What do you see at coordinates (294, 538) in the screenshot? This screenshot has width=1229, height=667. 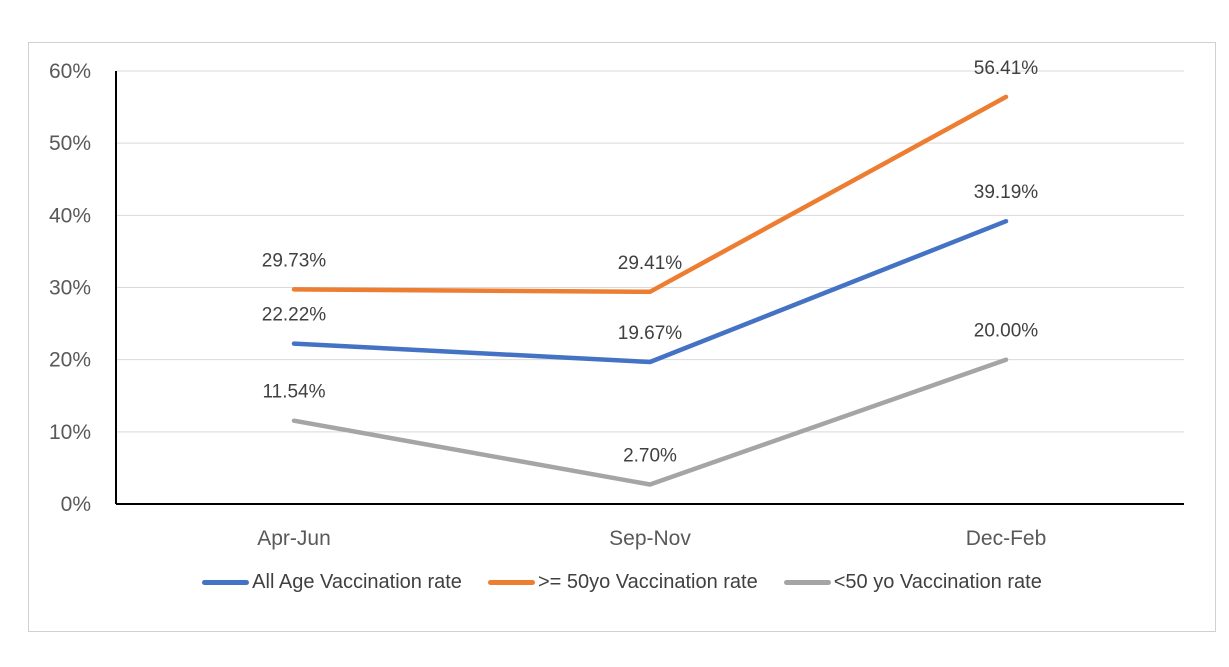 I see `x-axis-category-label: Apr-Jun` at bounding box center [294, 538].